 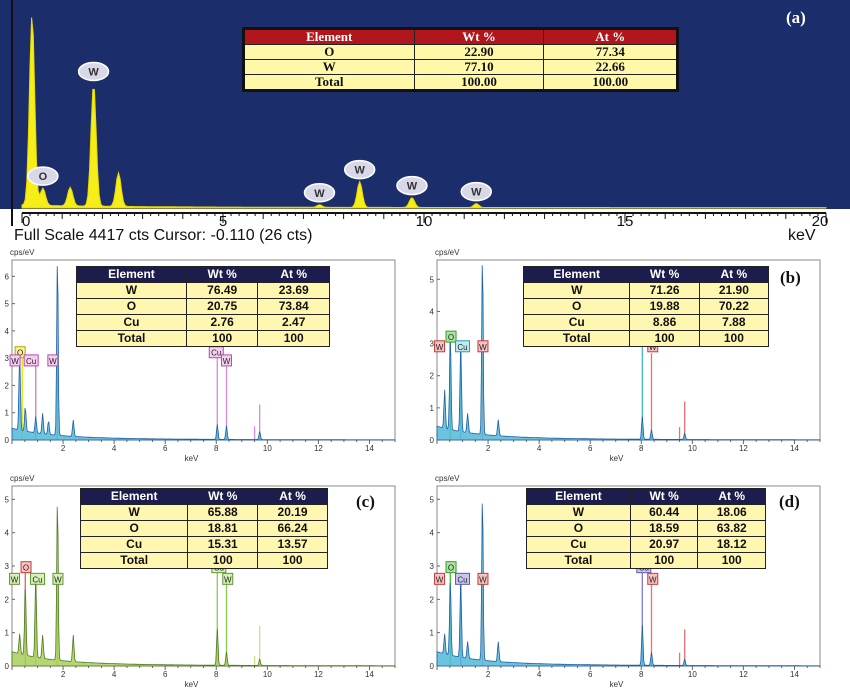 What do you see at coordinates (664, 322) in the screenshot?
I see `table-cell: 8.86` at bounding box center [664, 322].